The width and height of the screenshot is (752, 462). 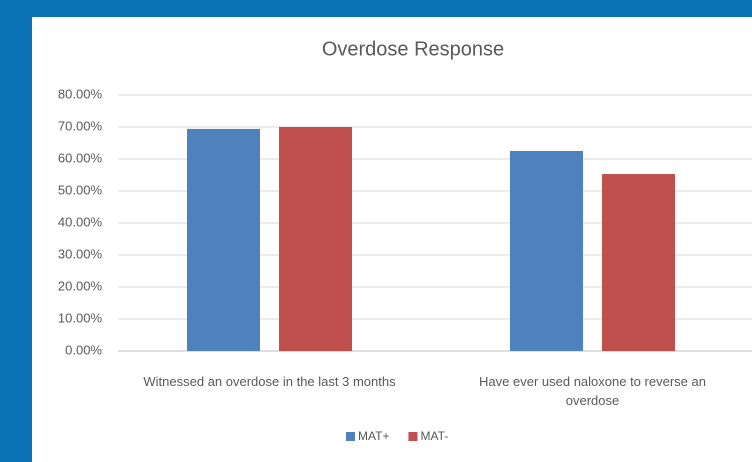 I want to click on y-tick-label: 50.00%, so click(x=80, y=189).